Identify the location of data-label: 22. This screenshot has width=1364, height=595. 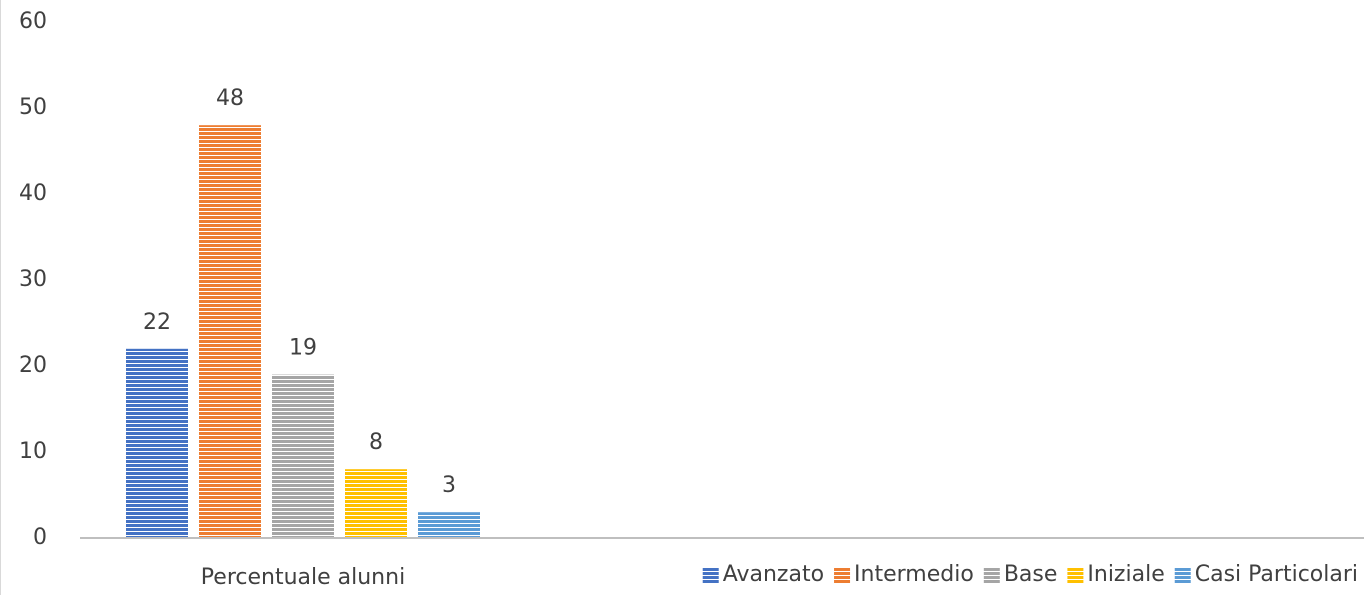
(157, 322).